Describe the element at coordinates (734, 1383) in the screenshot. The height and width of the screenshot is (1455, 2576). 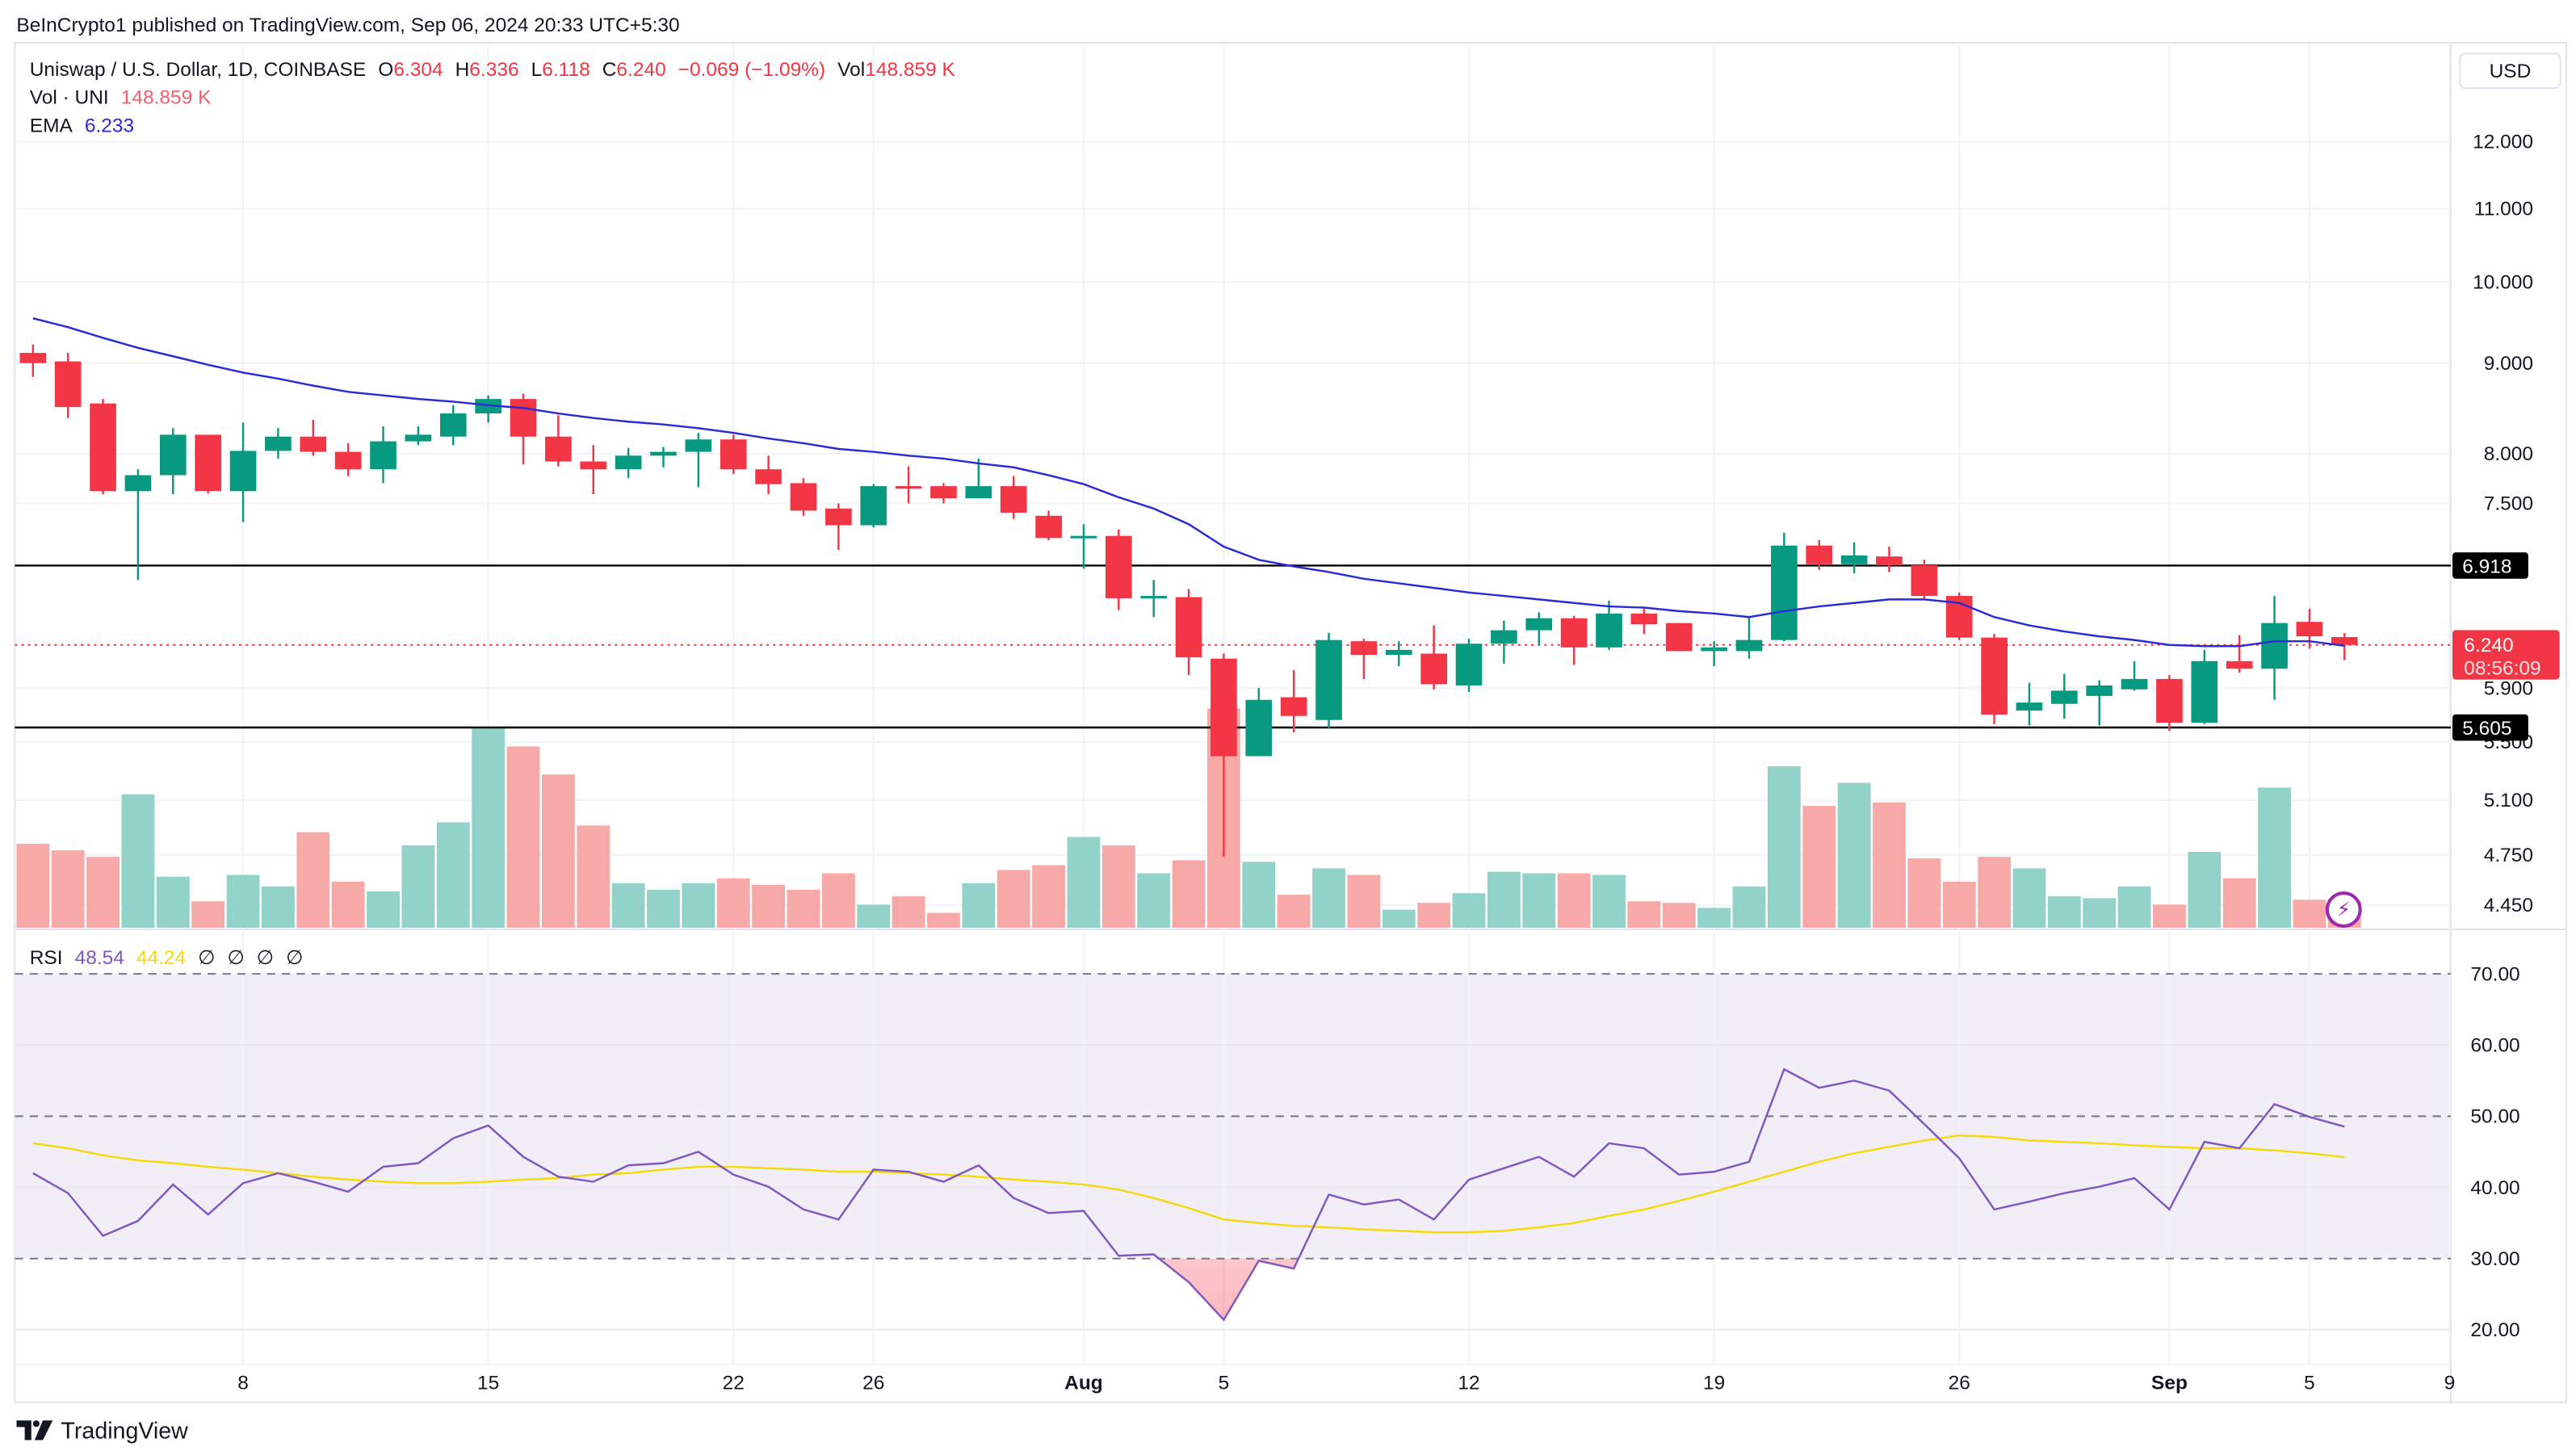
I see `date-tick-label: 22` at that location.